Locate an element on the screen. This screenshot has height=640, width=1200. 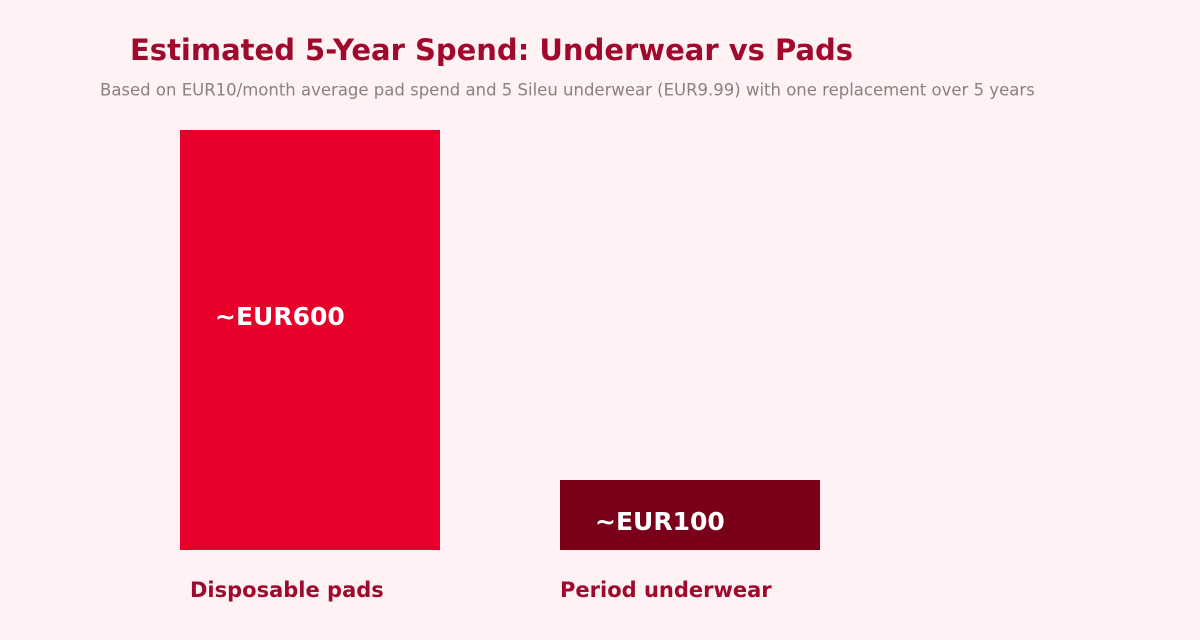
value-label: ~EUR100 is located at coordinates (660, 521).